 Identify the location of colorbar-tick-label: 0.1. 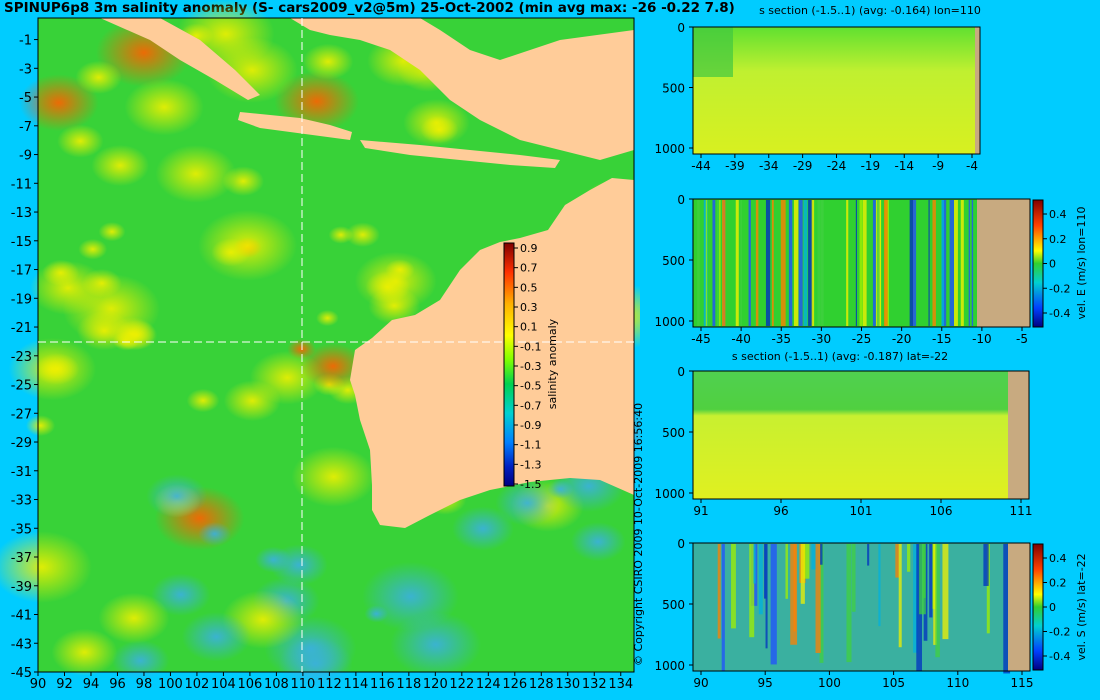
(529, 327).